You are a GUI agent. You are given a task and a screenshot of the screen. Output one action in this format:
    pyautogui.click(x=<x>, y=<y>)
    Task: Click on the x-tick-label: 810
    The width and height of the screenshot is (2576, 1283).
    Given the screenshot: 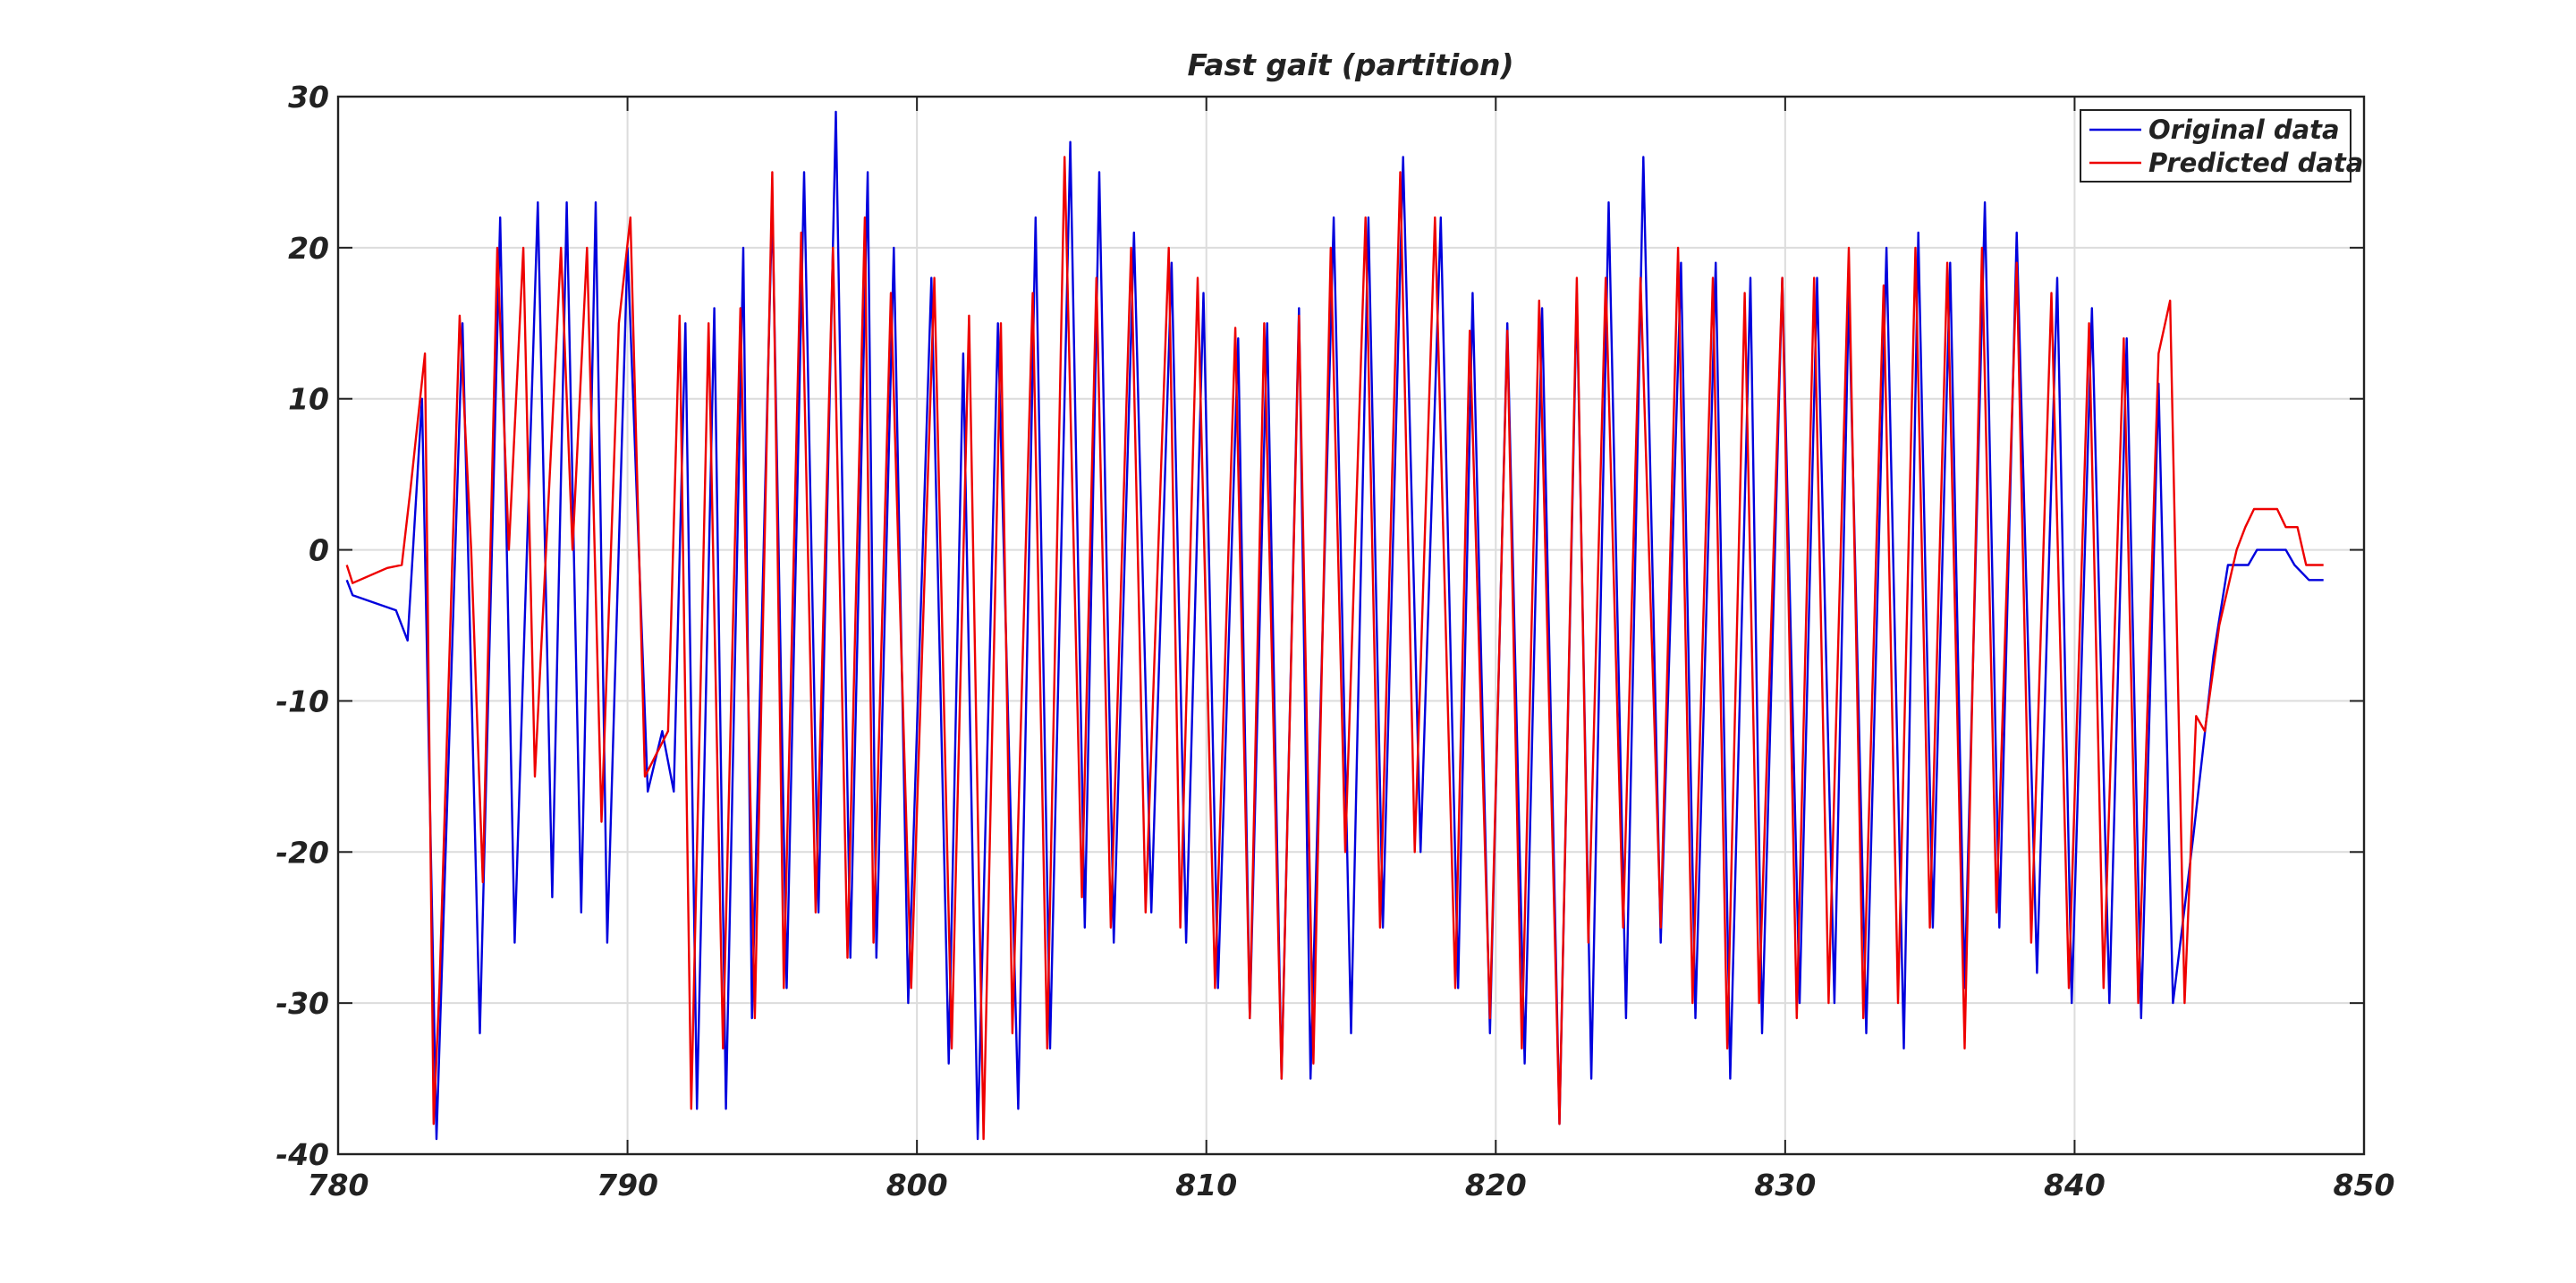 What is the action you would take?
    pyautogui.click(x=1206, y=1185)
    